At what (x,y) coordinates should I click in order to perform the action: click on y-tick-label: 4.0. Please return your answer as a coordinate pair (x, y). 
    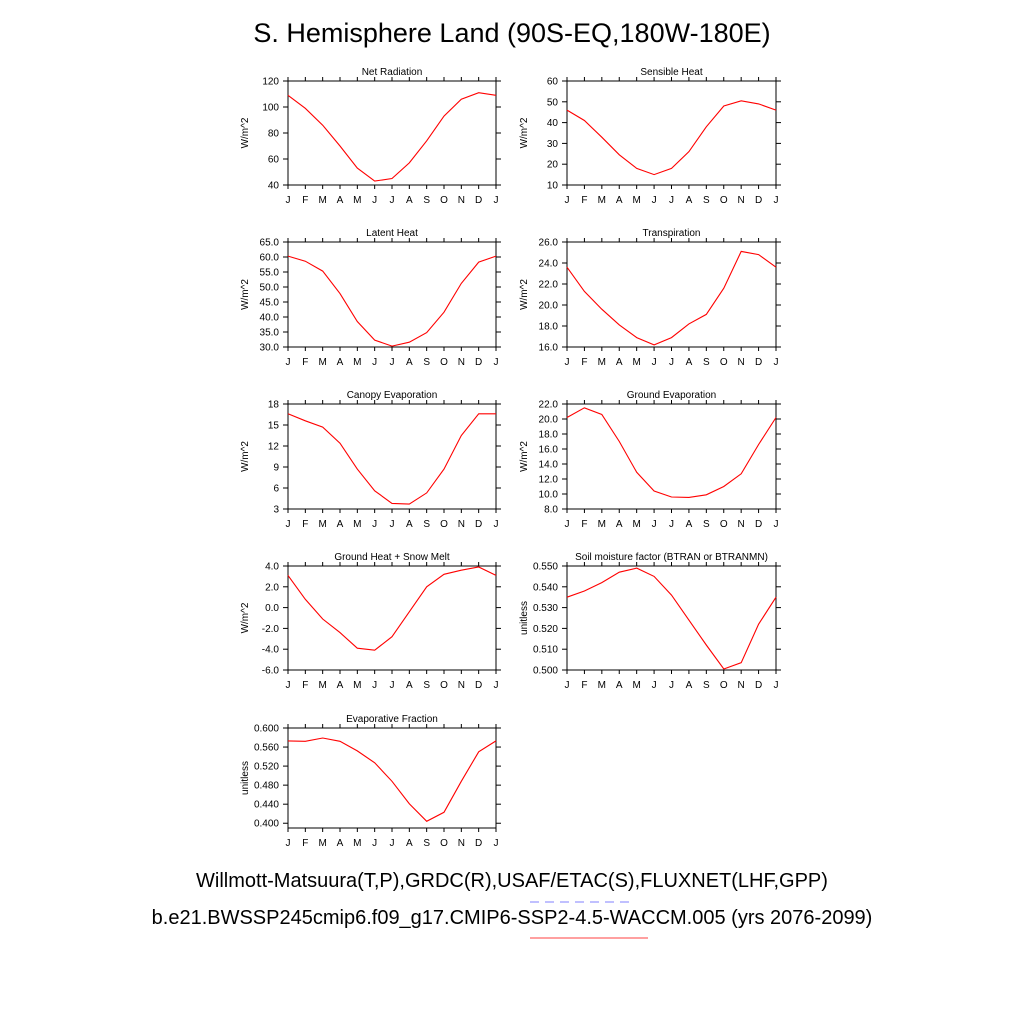
    Looking at the image, I should click on (272, 567).